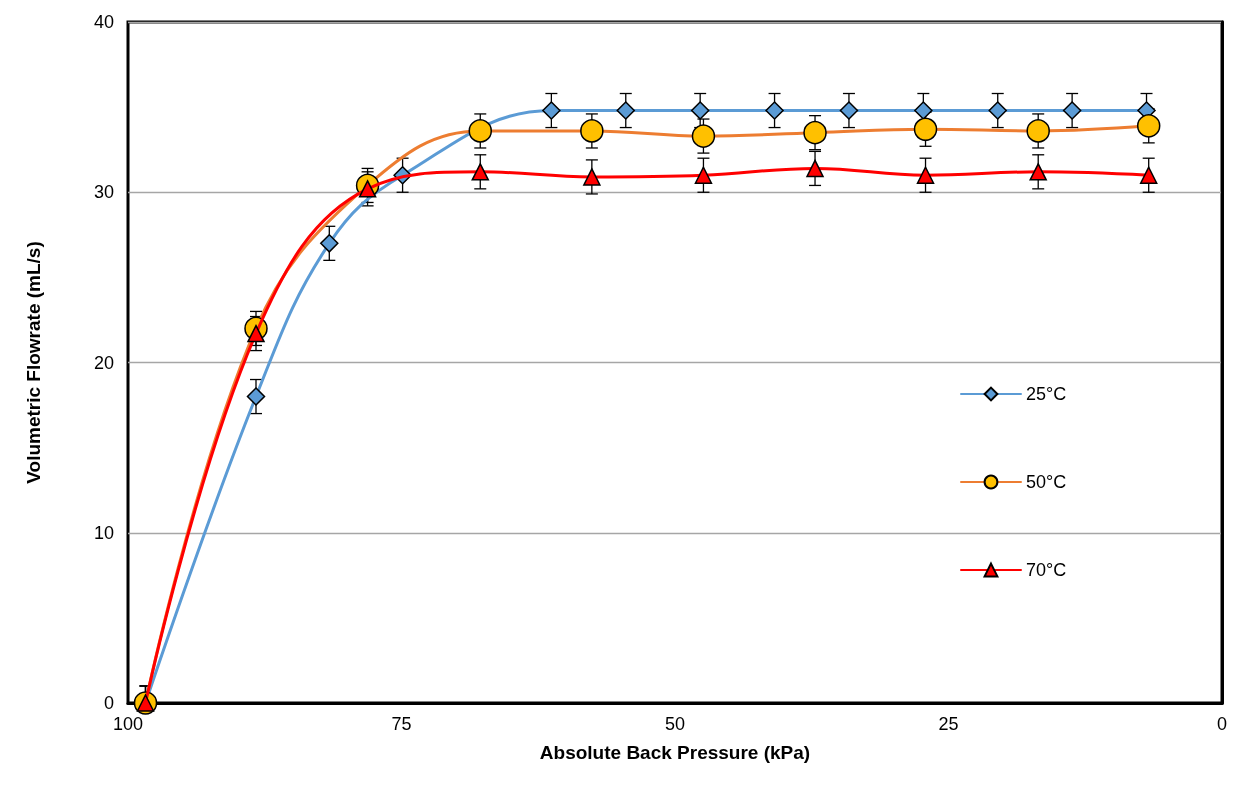 Image resolution: width=1238 pixels, height=794 pixels. I want to click on x-axis-title: Absolute Back Pressure (kPa), so click(675, 752).